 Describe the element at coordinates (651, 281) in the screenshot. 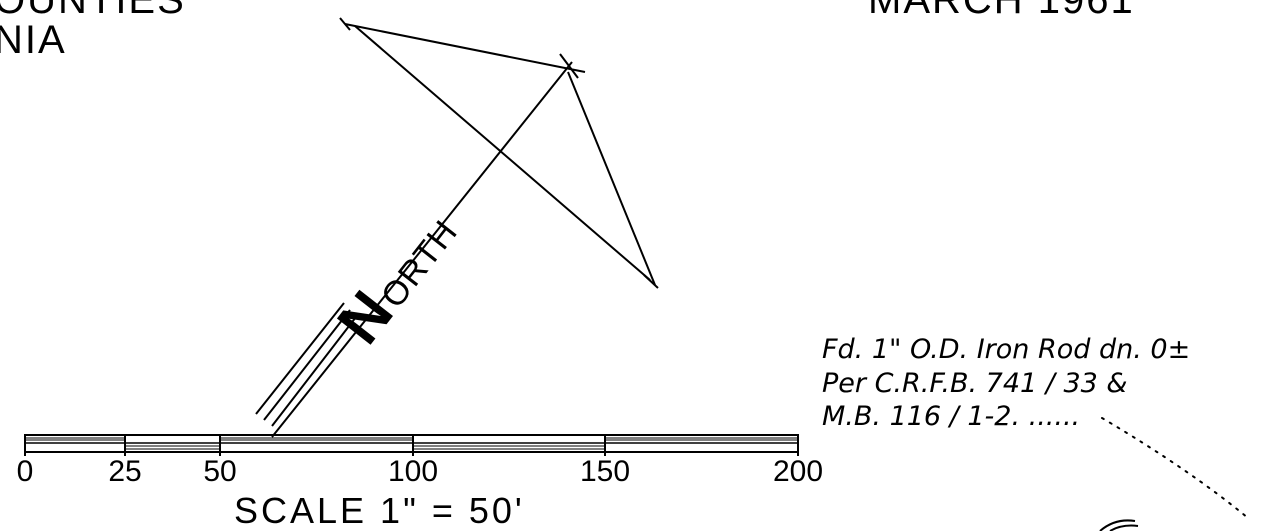

I see `north-arrow-tick-bottom` at that location.